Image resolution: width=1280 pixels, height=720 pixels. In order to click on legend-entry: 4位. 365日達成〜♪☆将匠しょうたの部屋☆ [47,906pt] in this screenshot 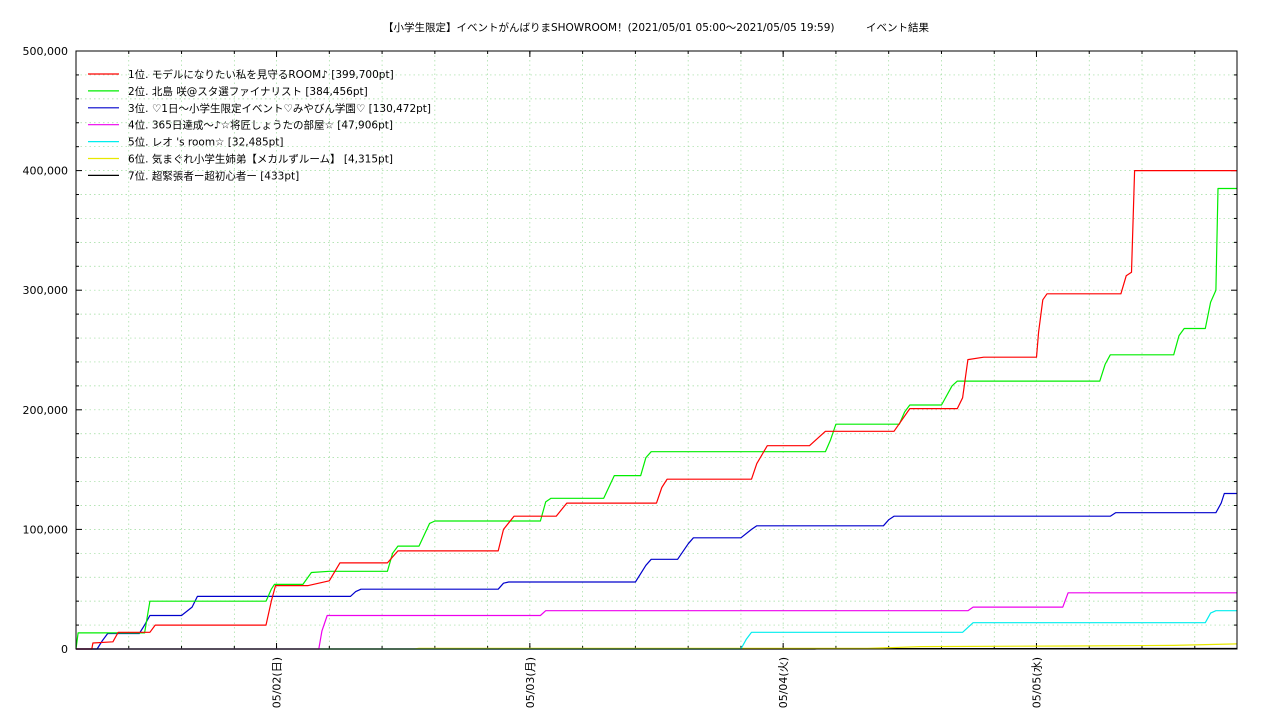, I will do `click(260, 125)`.